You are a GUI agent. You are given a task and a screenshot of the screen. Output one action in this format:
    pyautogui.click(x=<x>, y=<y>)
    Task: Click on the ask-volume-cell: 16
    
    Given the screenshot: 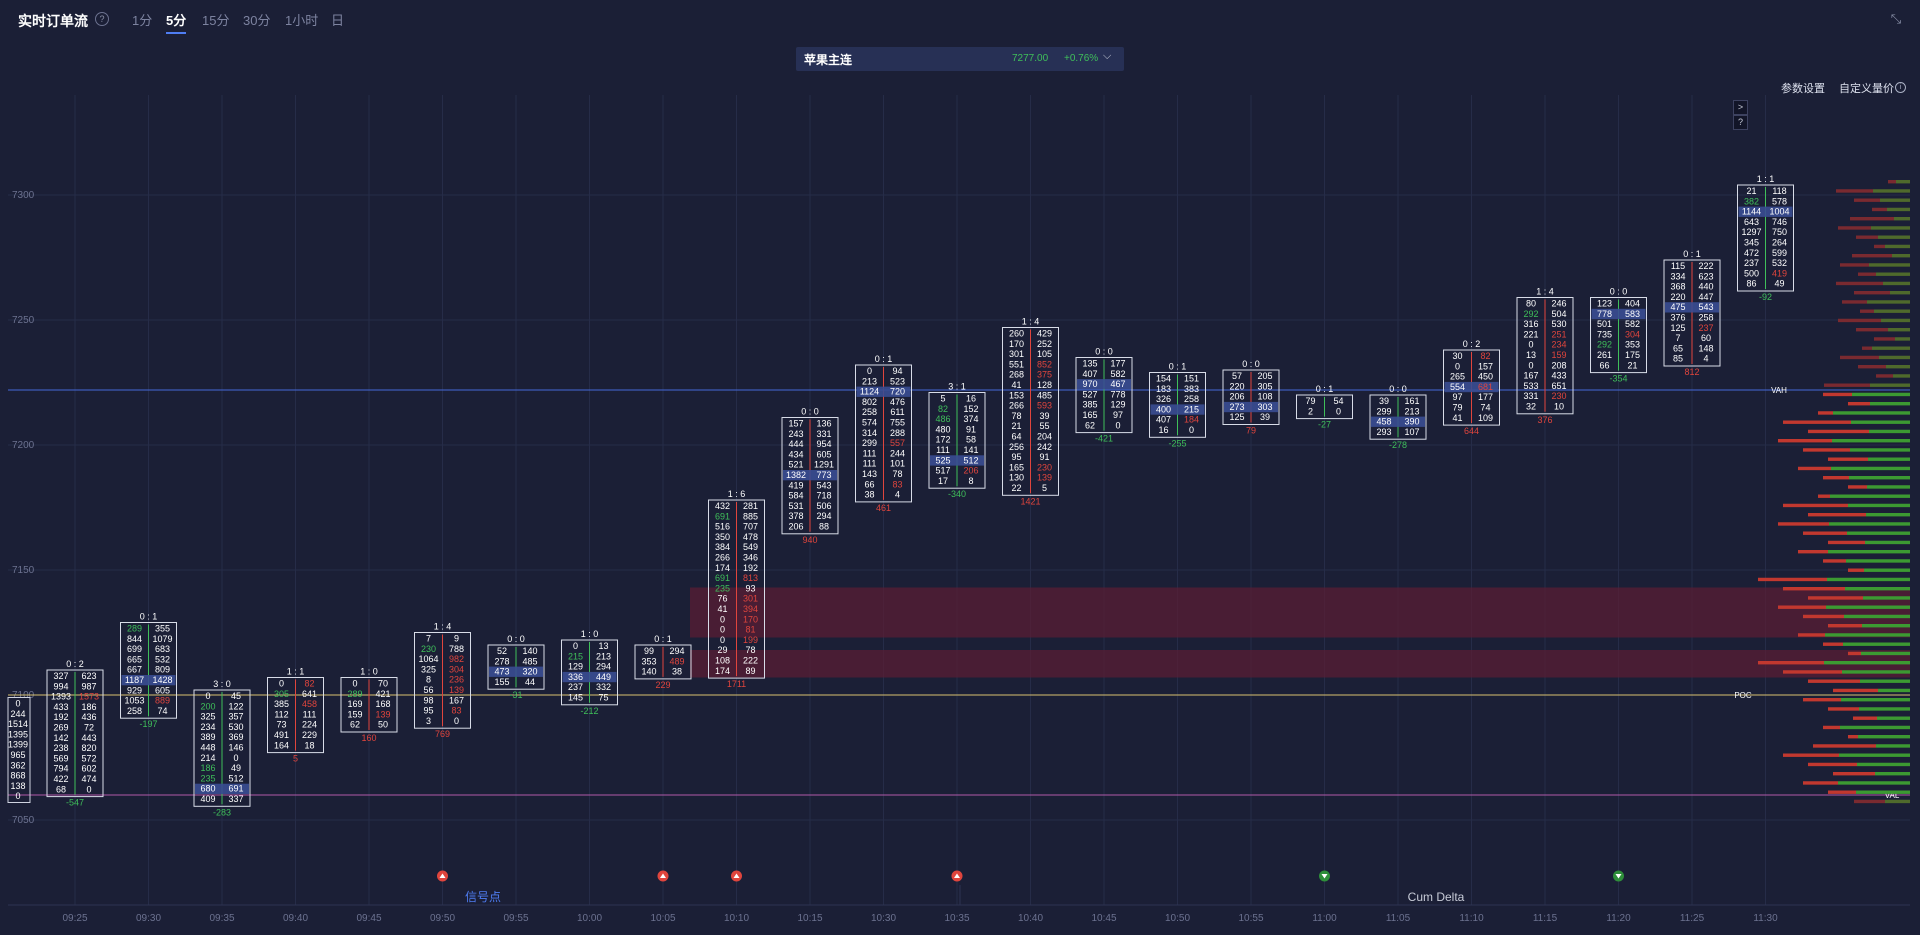 What is the action you would take?
    pyautogui.click(x=971, y=399)
    